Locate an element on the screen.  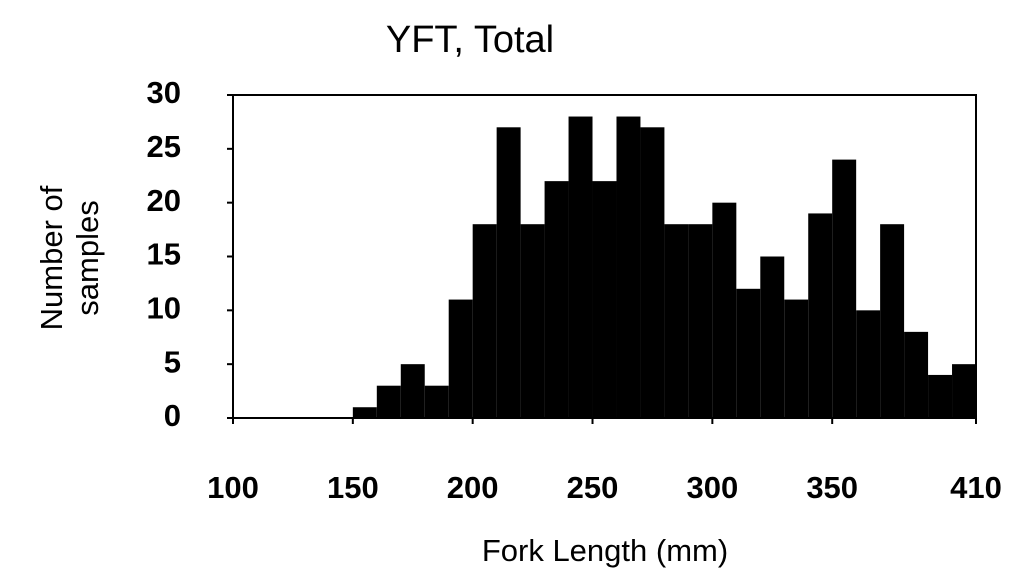
x-tick-label: 100 is located at coordinates (233, 487).